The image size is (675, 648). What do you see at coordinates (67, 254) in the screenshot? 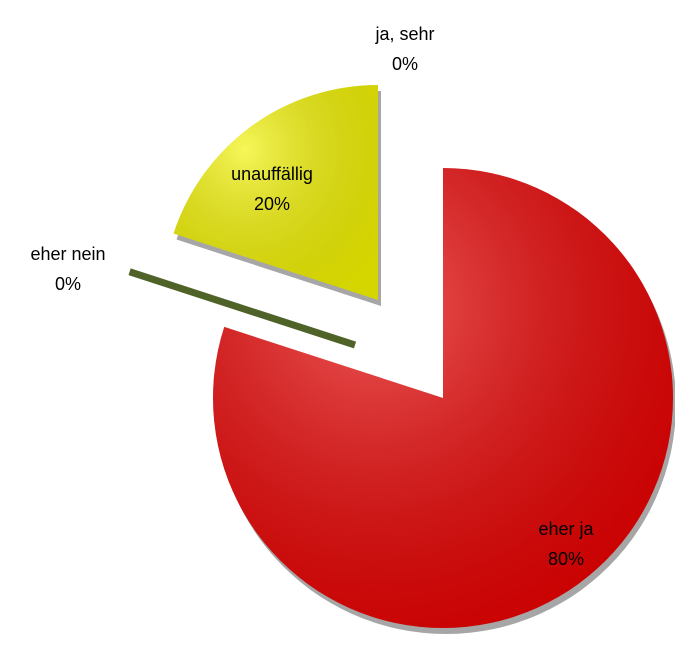
I see `slice-label: eher nein` at bounding box center [67, 254].